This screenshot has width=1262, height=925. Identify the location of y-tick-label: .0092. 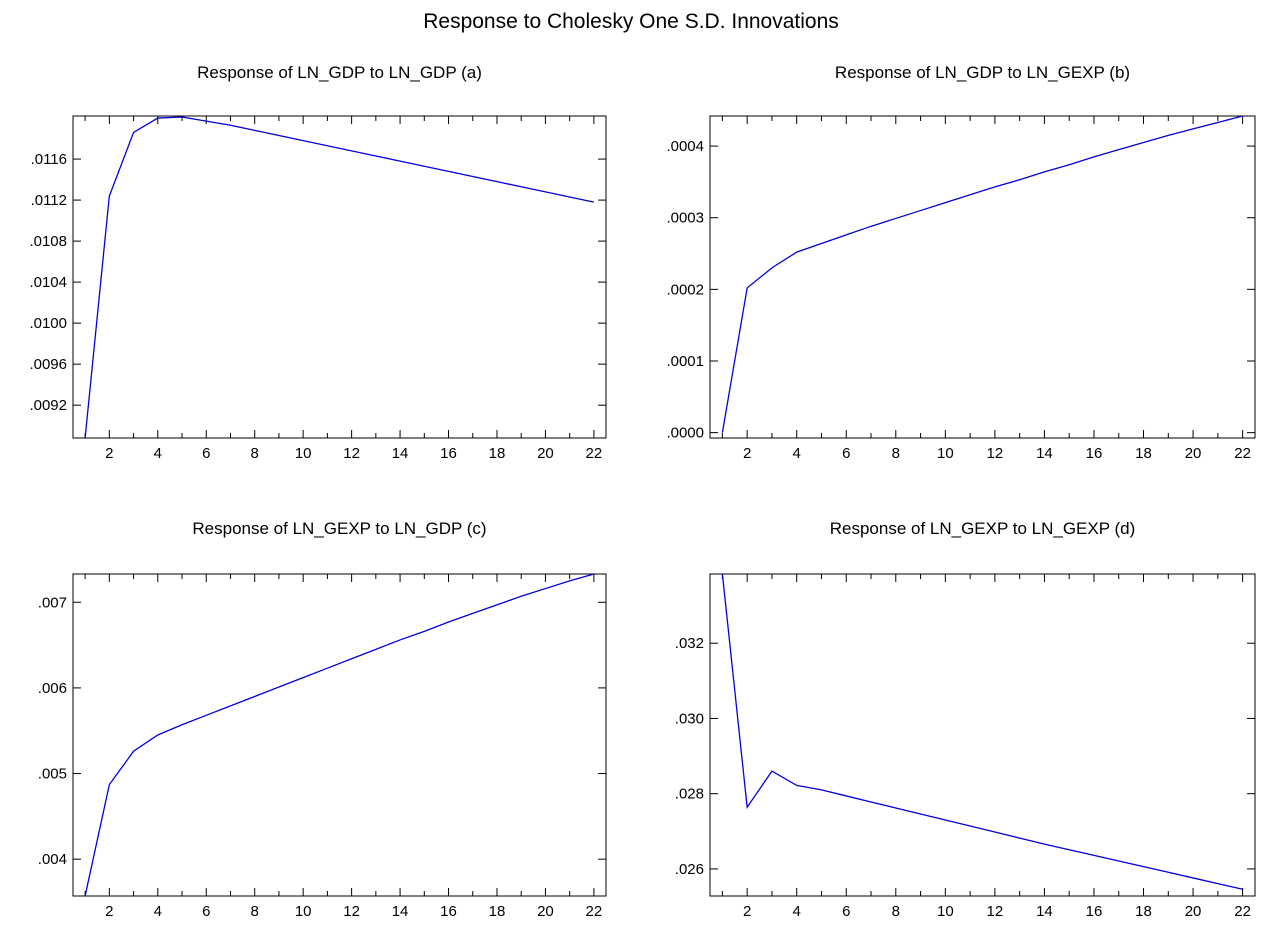
(48, 405).